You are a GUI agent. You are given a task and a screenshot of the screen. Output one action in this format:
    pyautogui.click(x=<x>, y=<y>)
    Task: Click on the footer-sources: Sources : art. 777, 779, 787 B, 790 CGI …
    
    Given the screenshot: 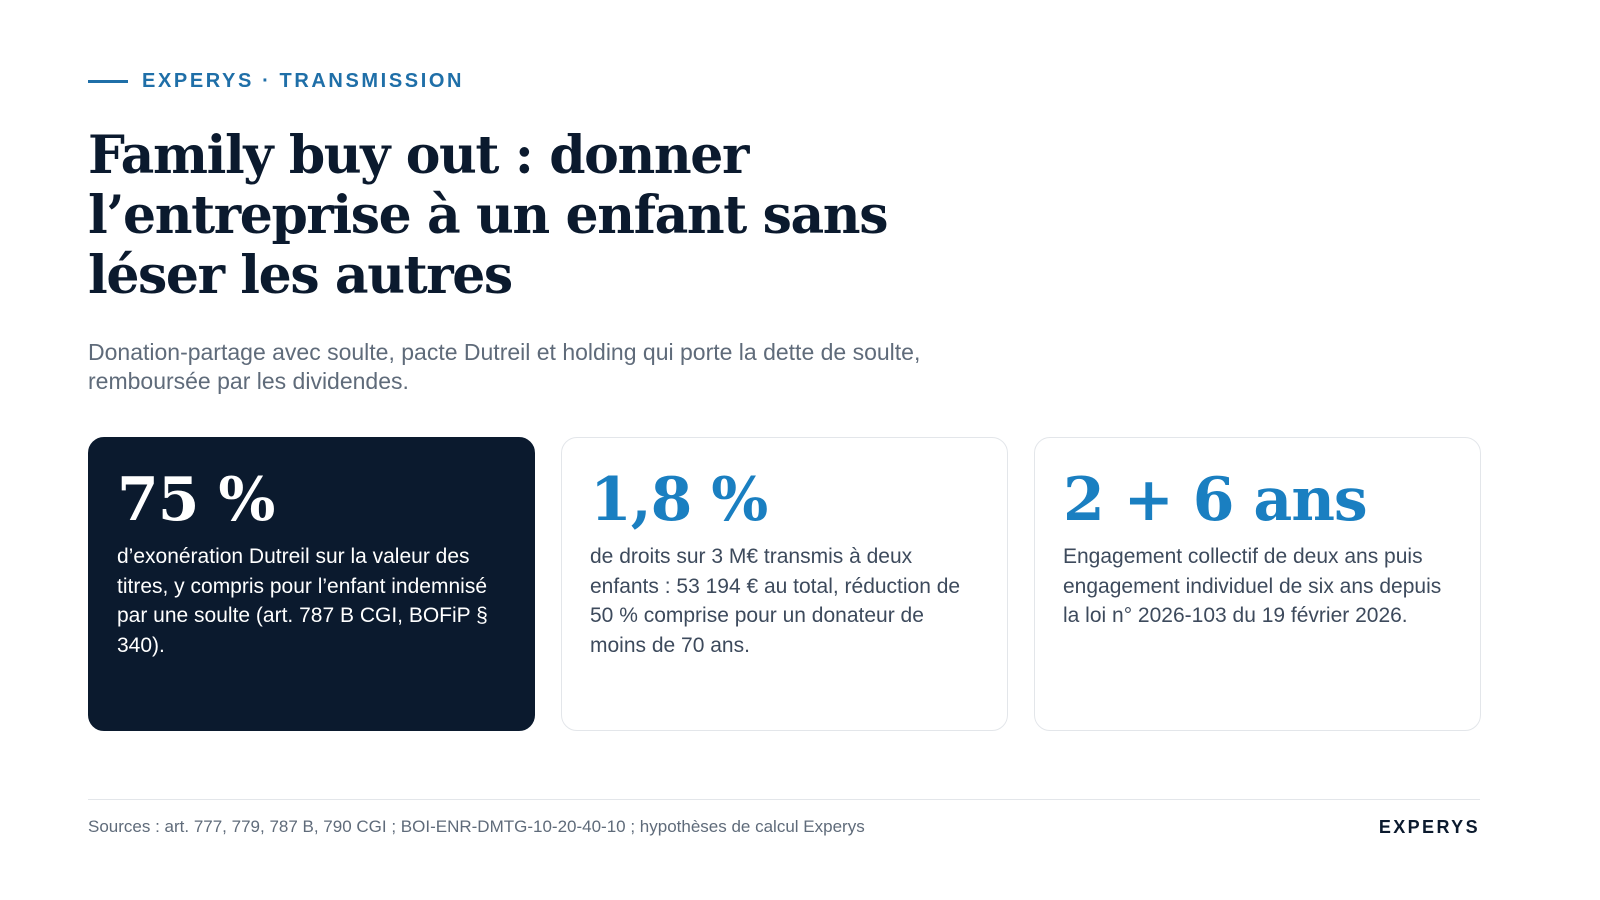 What is the action you would take?
    pyautogui.click(x=476, y=826)
    